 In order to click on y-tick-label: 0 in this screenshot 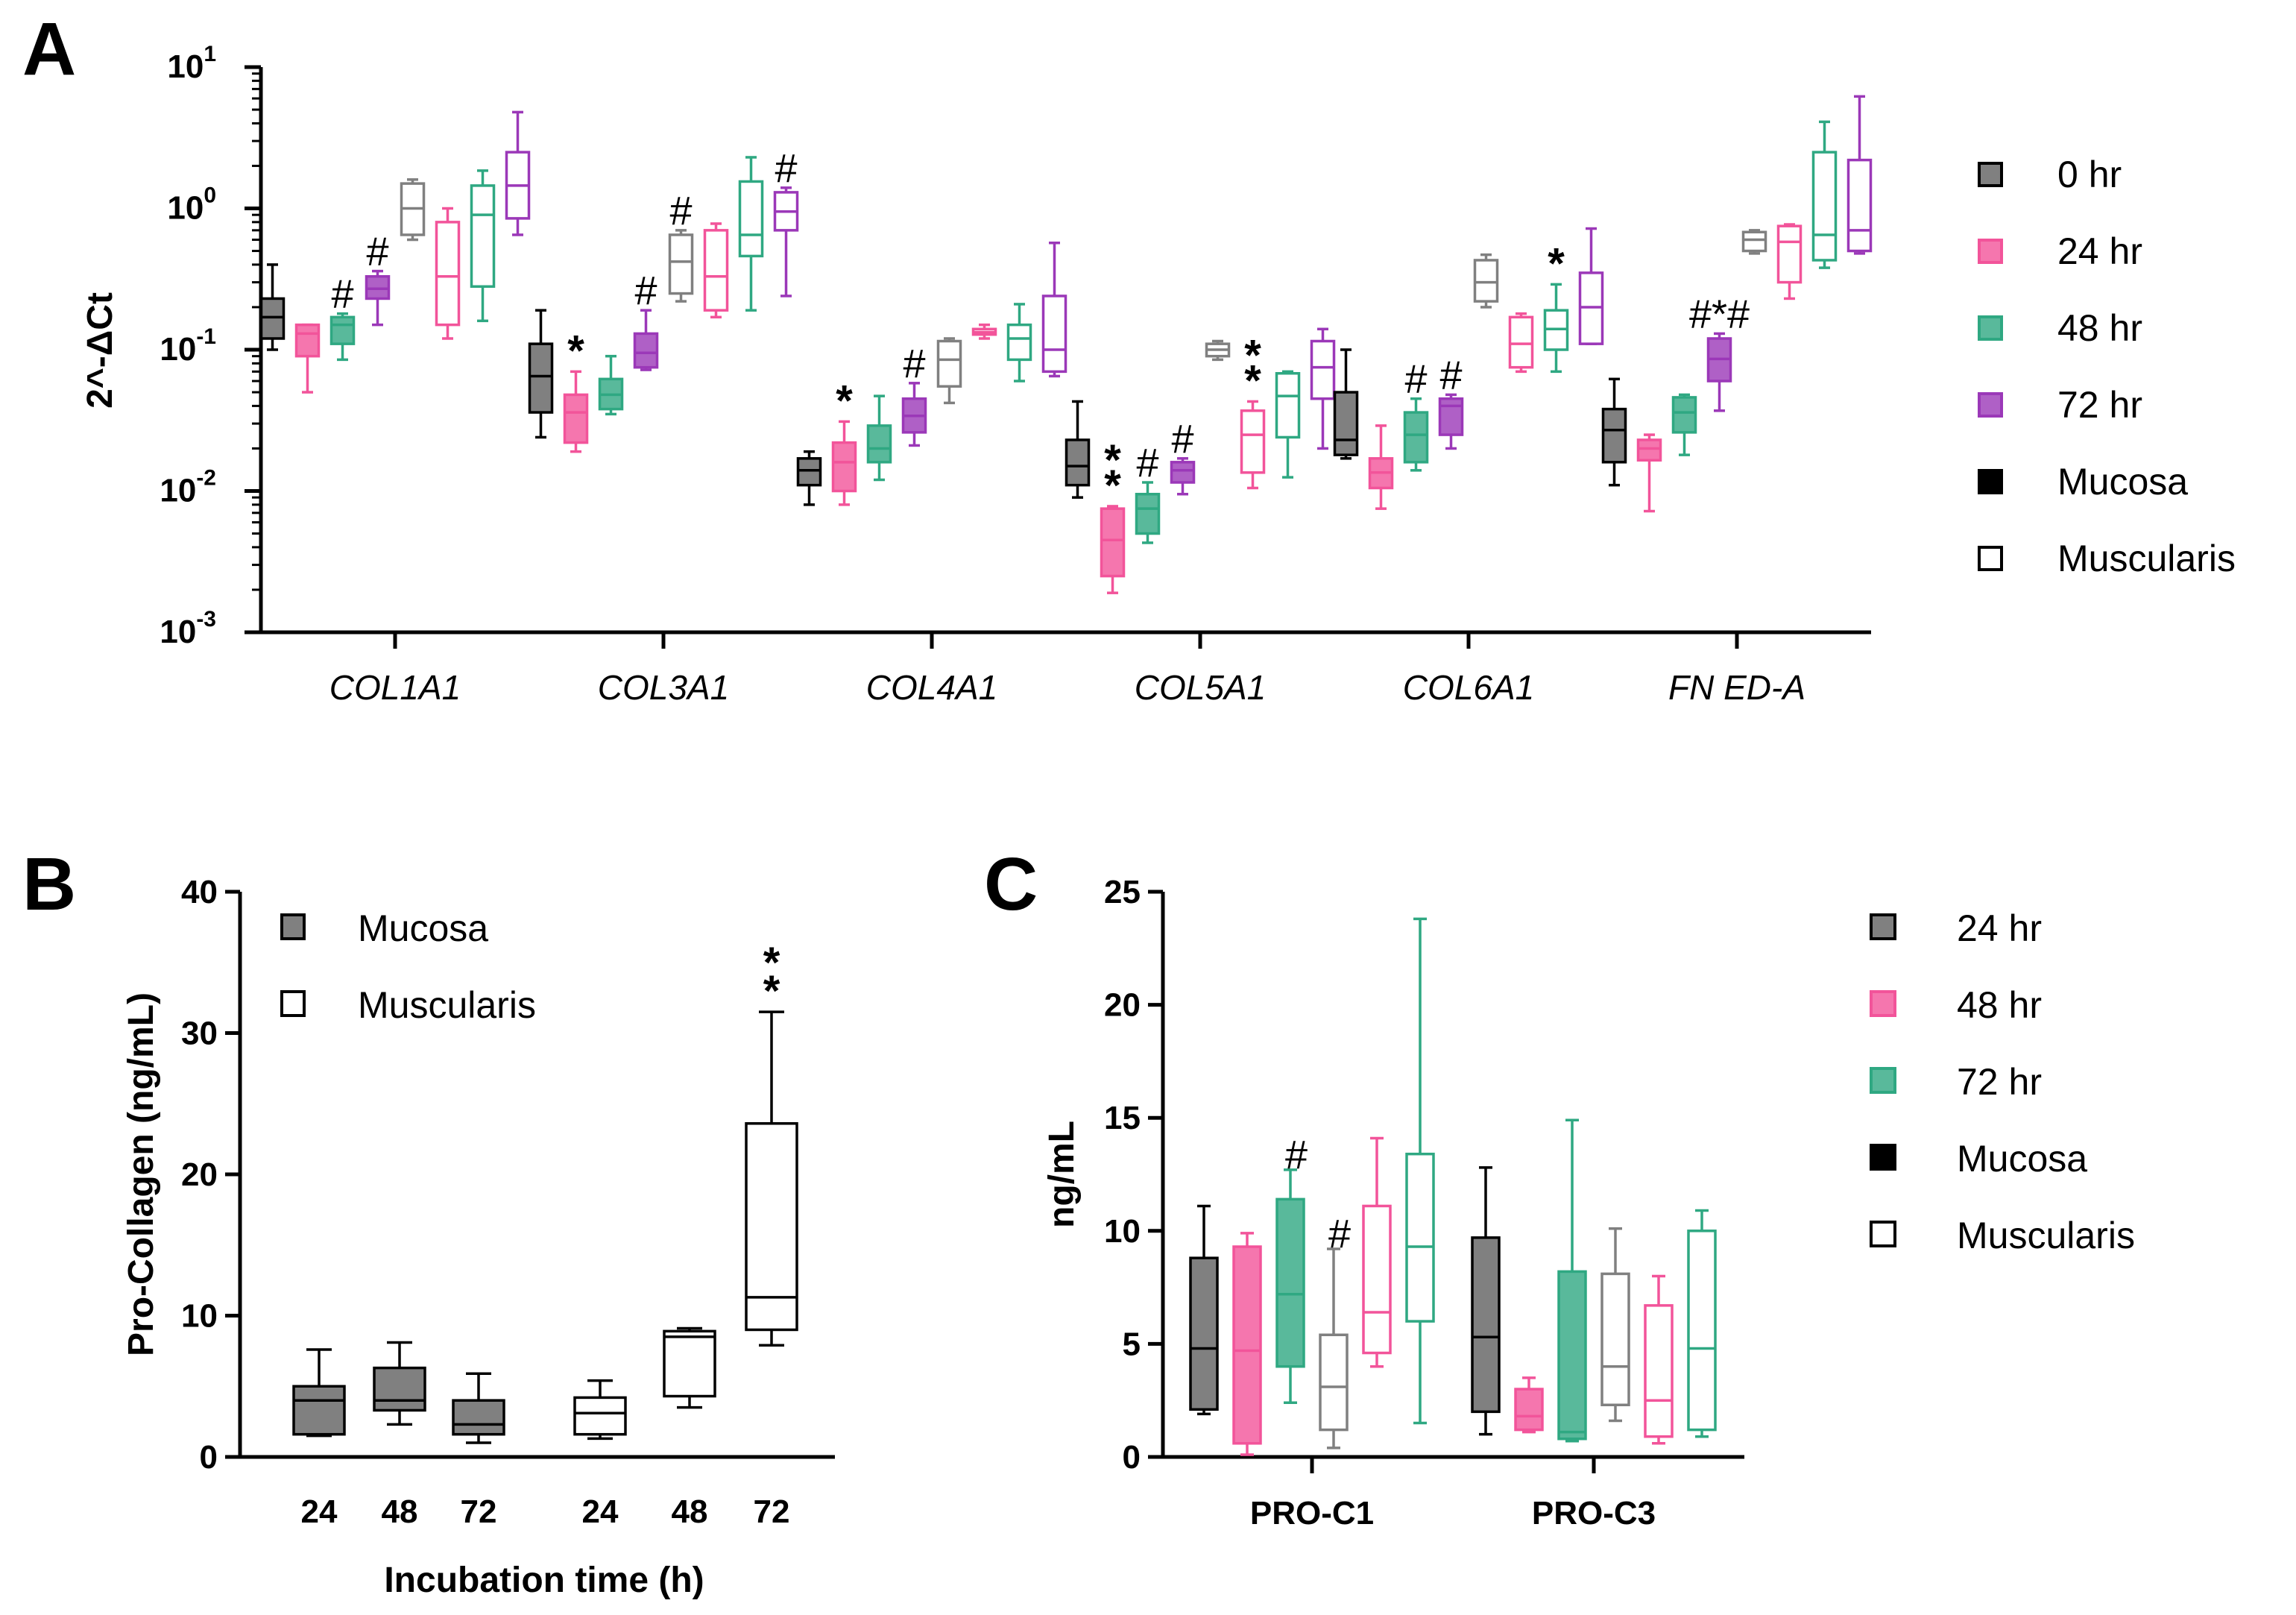, I will do `click(209, 1457)`.